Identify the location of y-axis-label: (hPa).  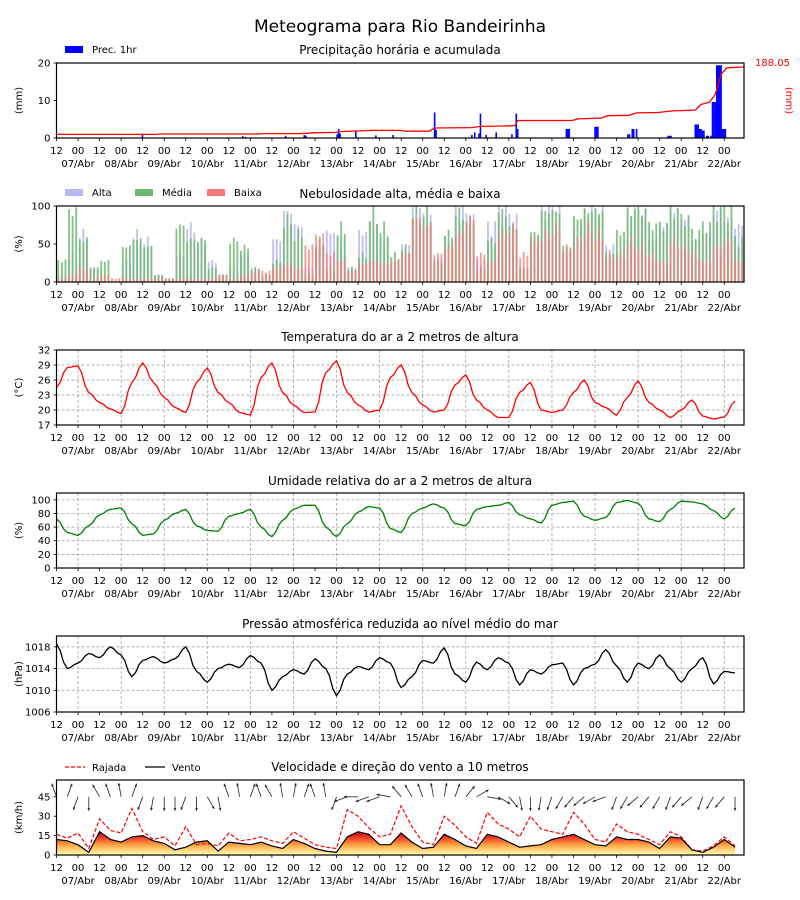
(19, 674).